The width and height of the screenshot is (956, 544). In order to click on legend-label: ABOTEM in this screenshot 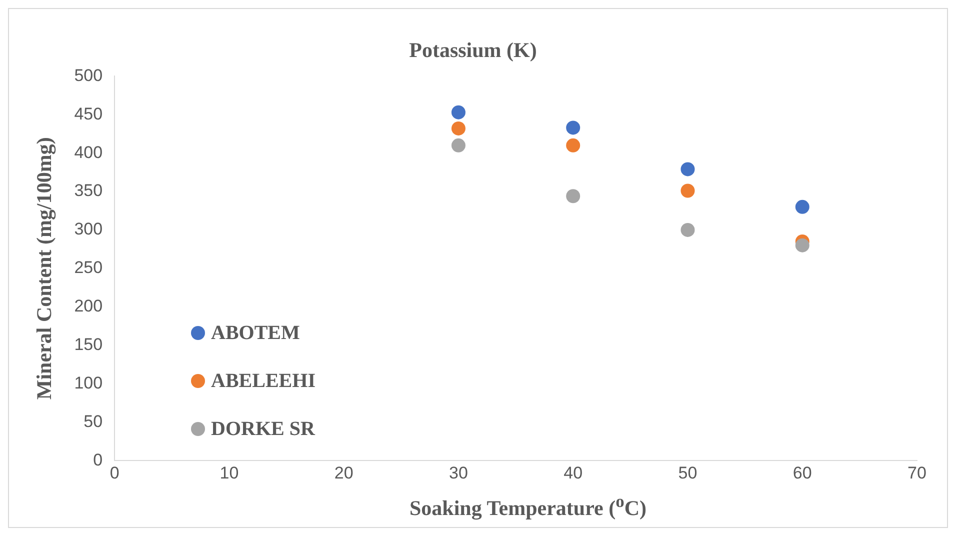, I will do `click(255, 333)`.